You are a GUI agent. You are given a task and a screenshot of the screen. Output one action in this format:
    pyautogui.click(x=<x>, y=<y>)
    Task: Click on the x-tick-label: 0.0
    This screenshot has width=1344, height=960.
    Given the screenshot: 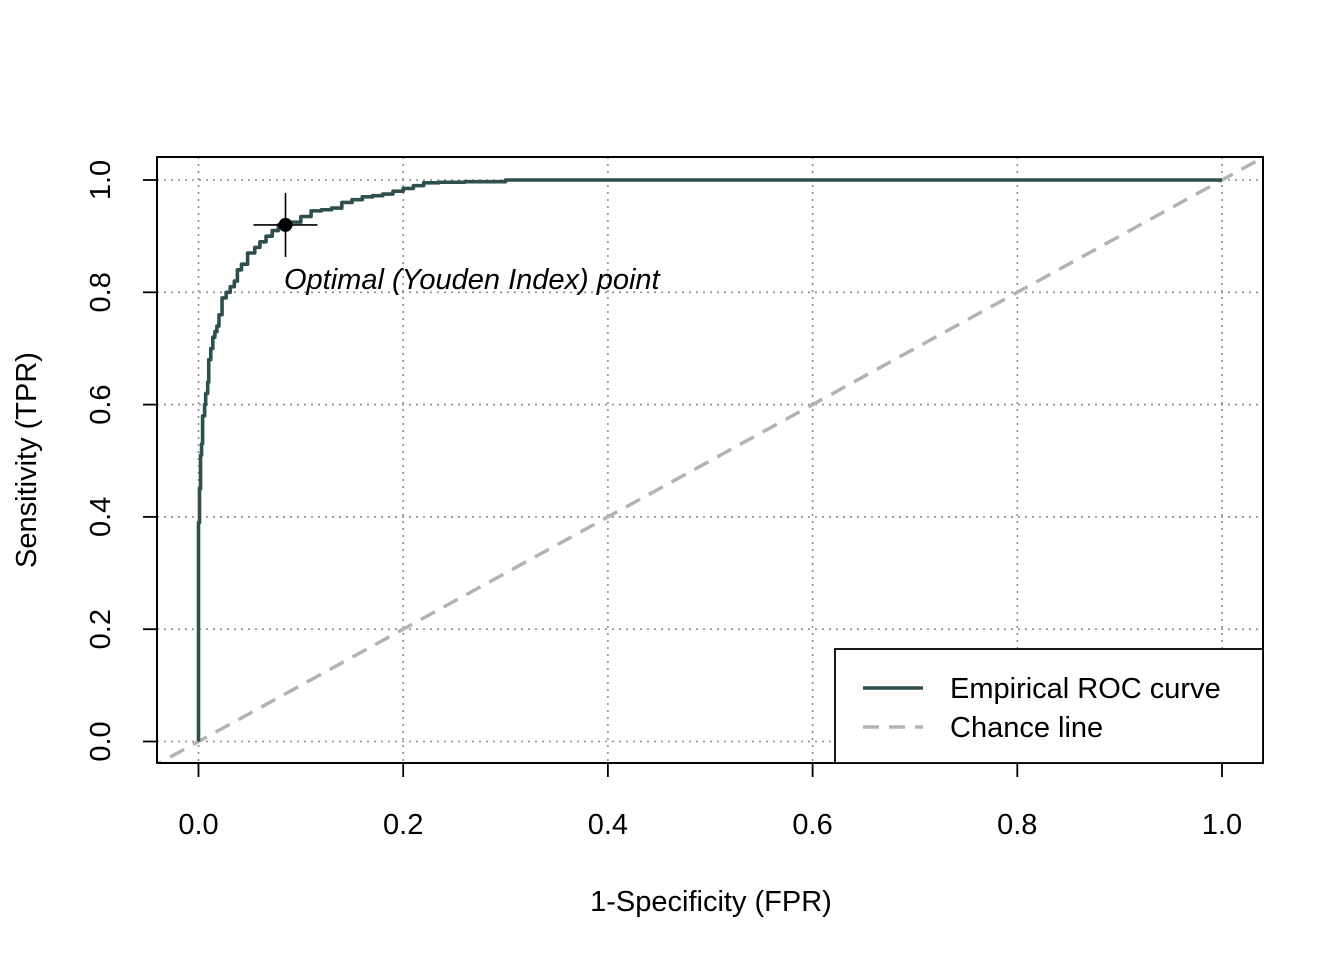 What is the action you would take?
    pyautogui.click(x=198, y=825)
    